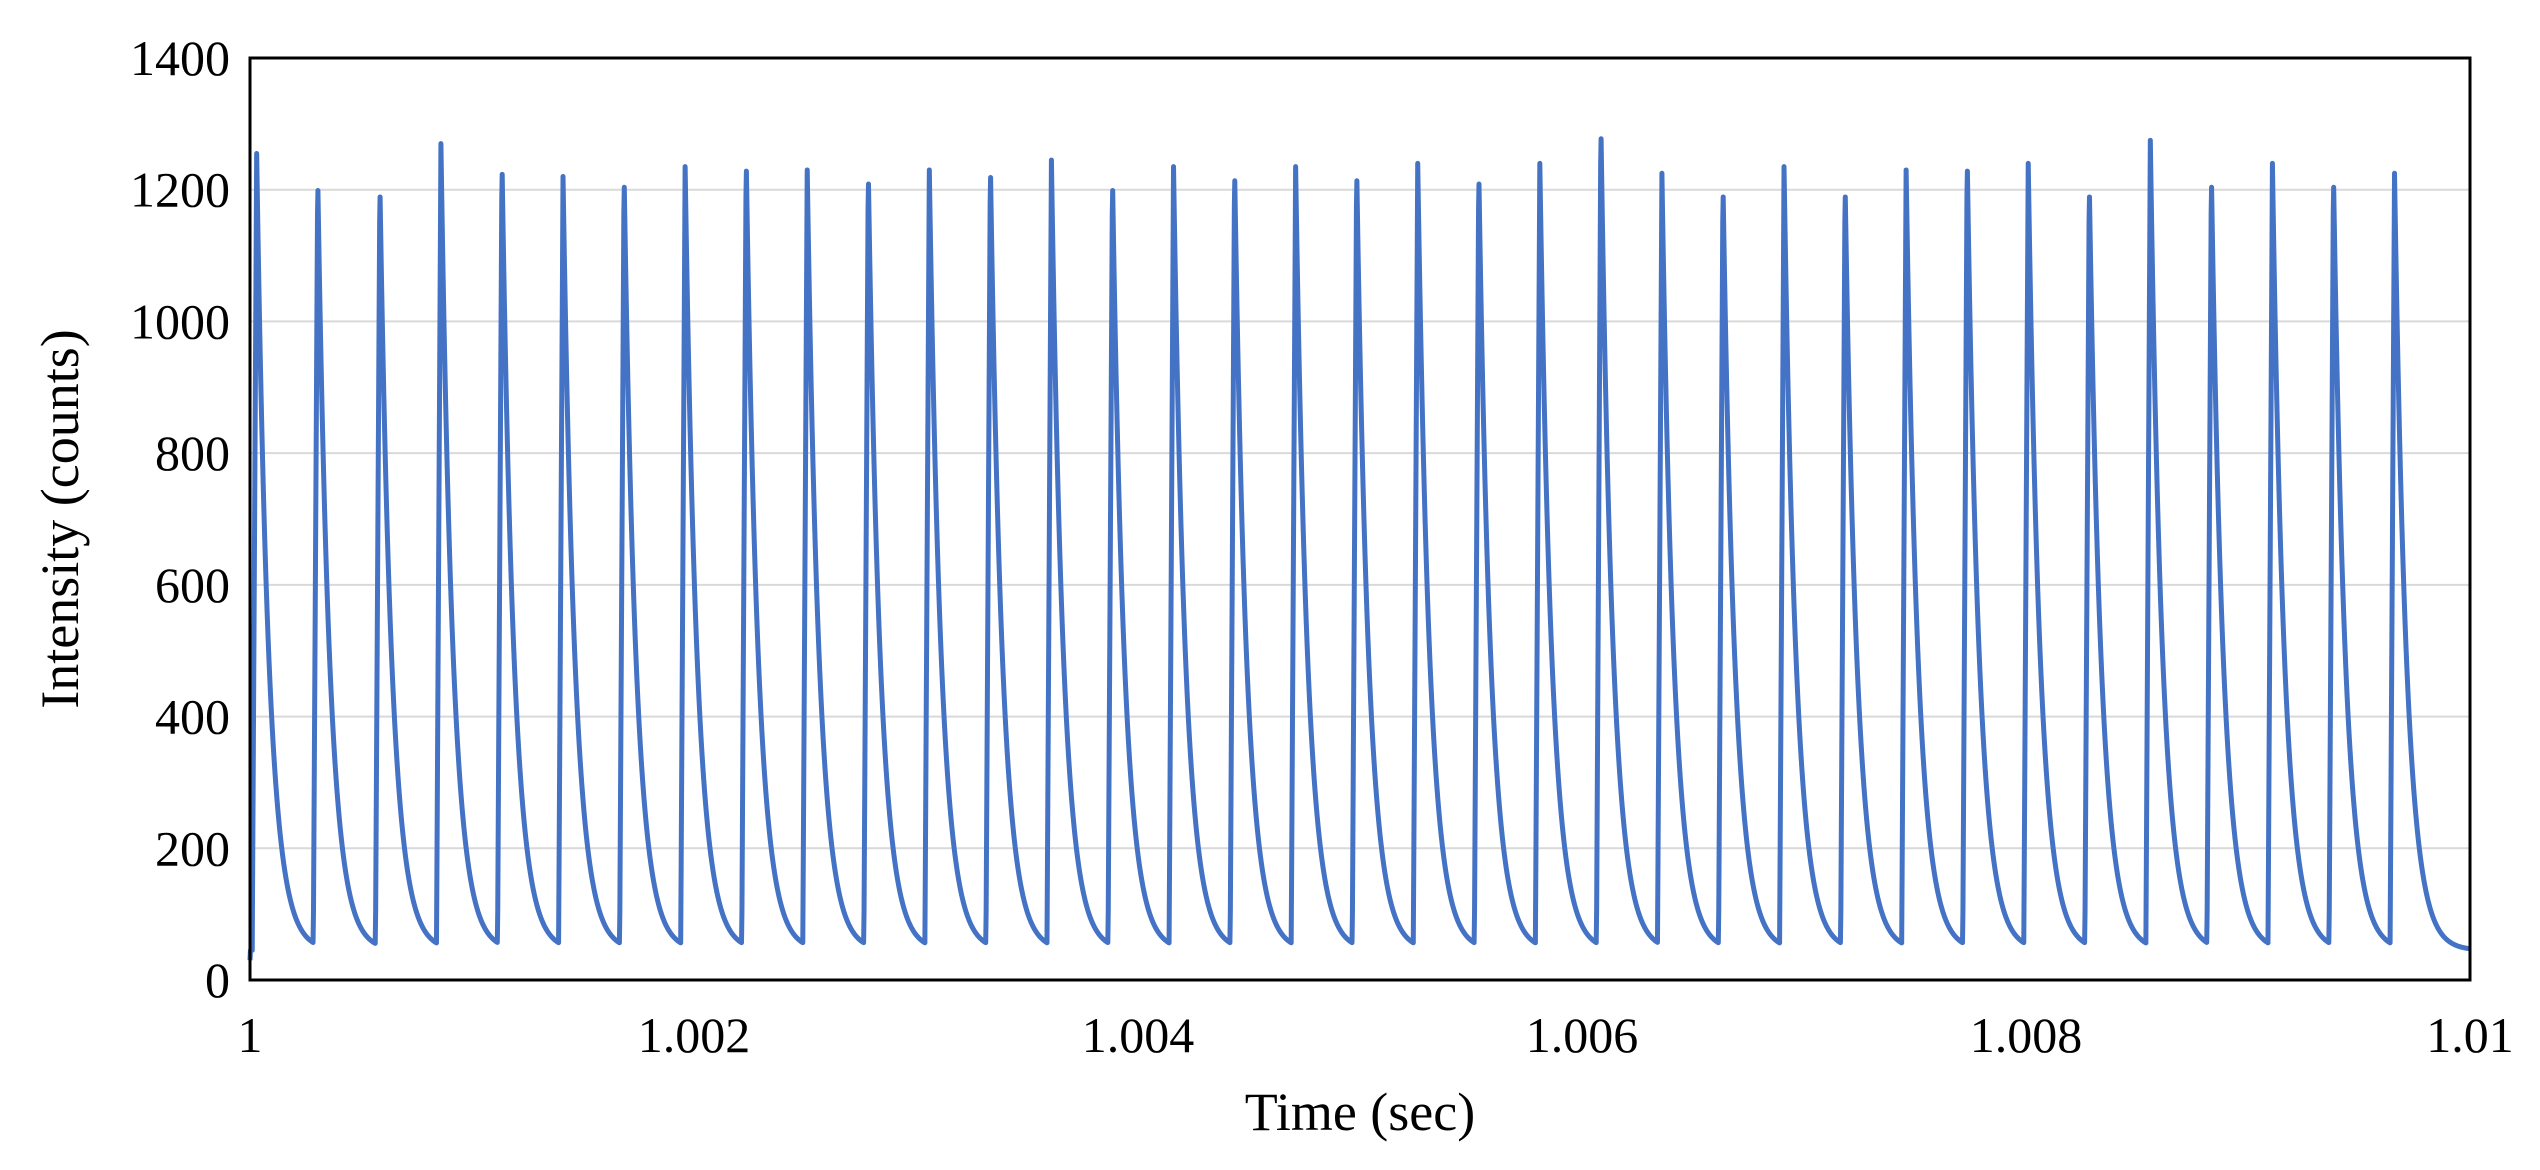 This screenshot has height=1170, width=2540. What do you see at coordinates (2470, 1035) in the screenshot?
I see `x-tick-label: 1.01` at bounding box center [2470, 1035].